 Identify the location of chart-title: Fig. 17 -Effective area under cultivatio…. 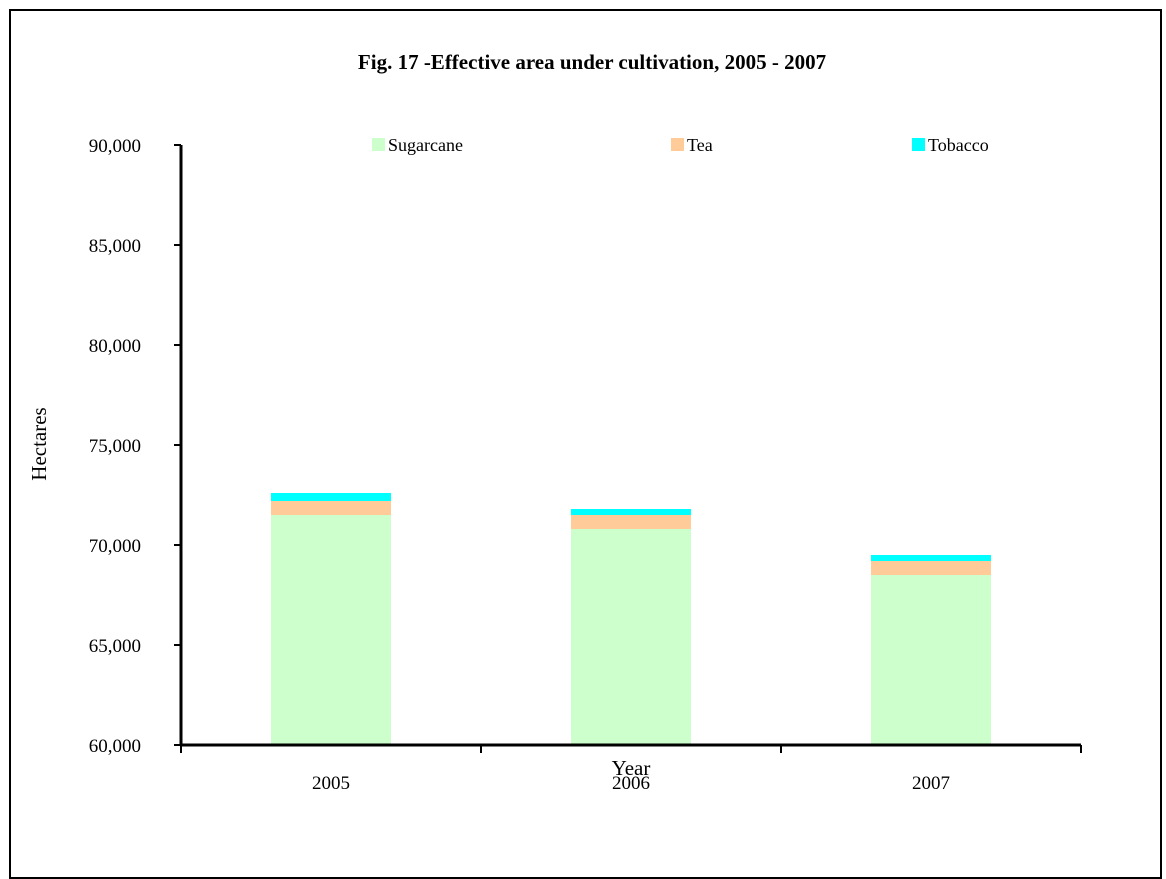
(592, 62).